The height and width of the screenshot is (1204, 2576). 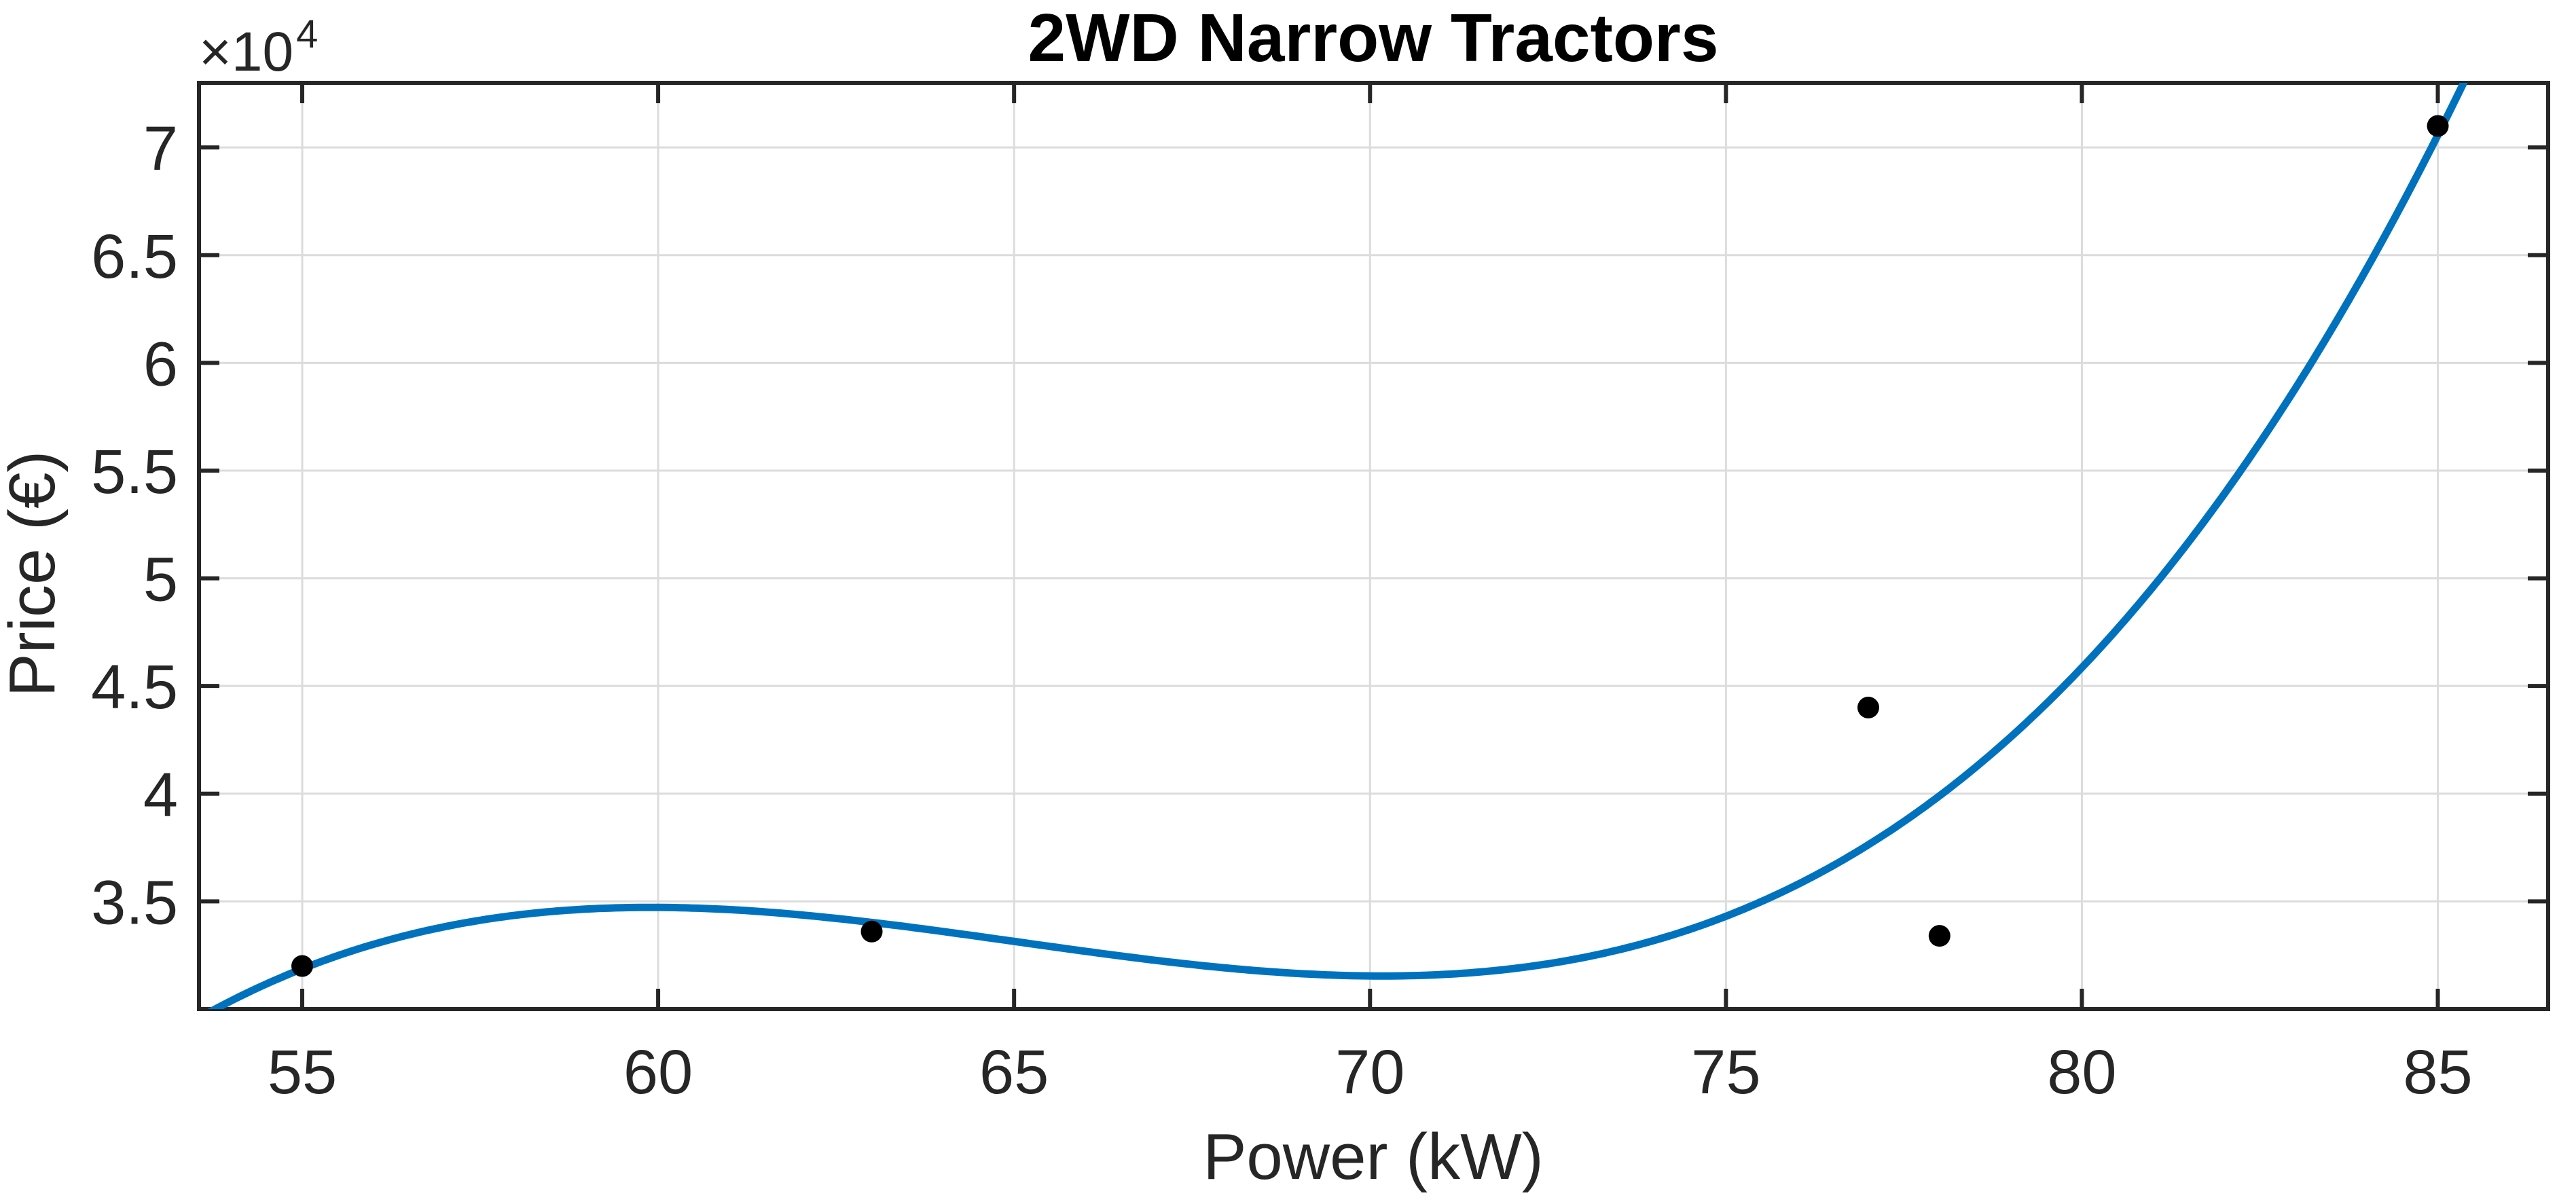 What do you see at coordinates (134, 902) in the screenshot?
I see `y-tick-label: 3.5` at bounding box center [134, 902].